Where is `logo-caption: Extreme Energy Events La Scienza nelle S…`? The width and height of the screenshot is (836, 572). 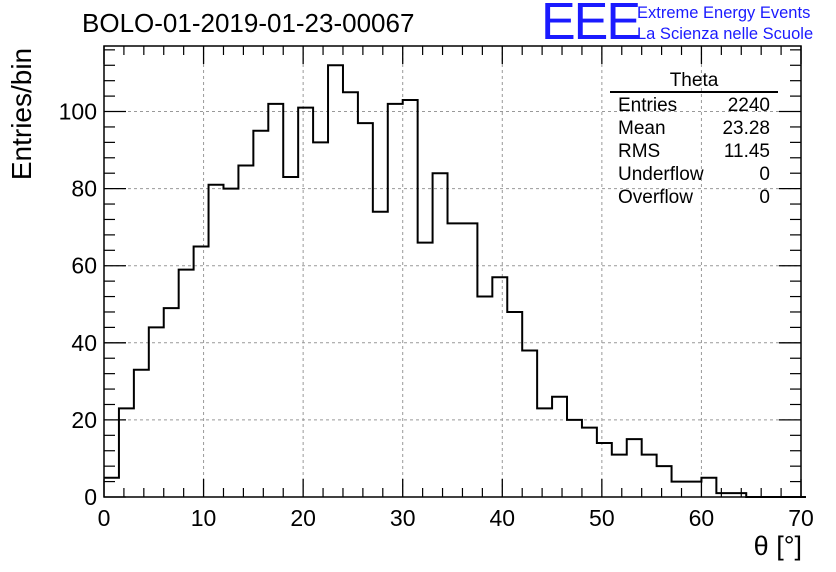 logo-caption: Extreme Energy Events La Scienza nelle S… is located at coordinates (725, 24).